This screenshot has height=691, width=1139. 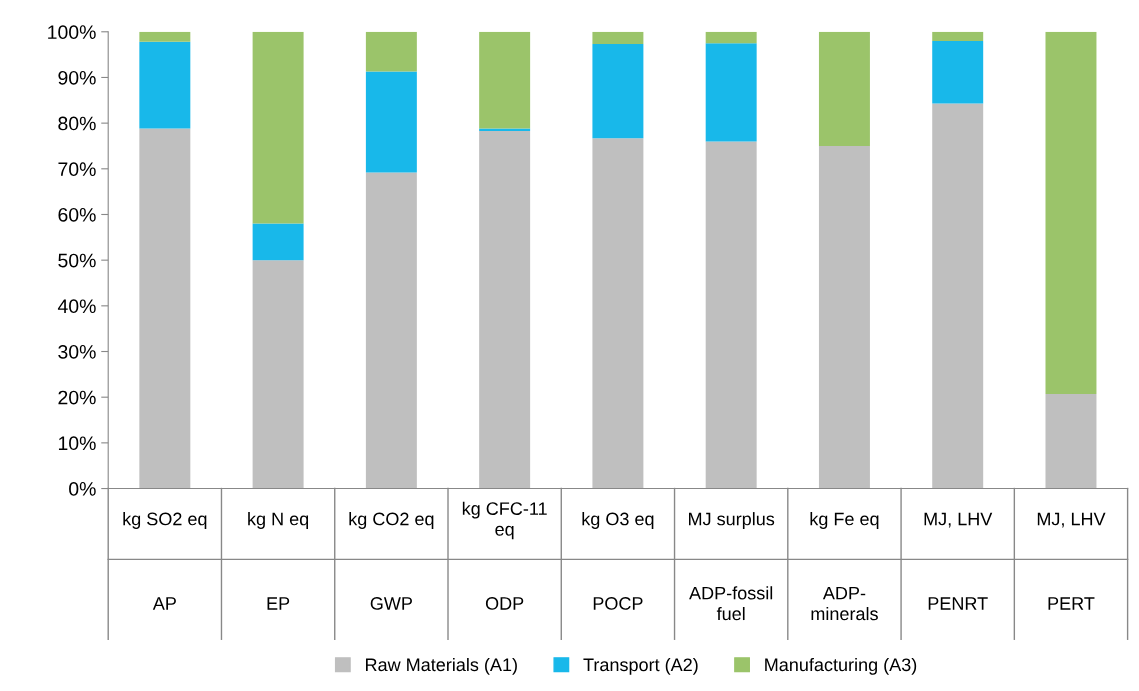 What do you see at coordinates (731, 603) in the screenshot?
I see `text: ADP-fossil fuel` at bounding box center [731, 603].